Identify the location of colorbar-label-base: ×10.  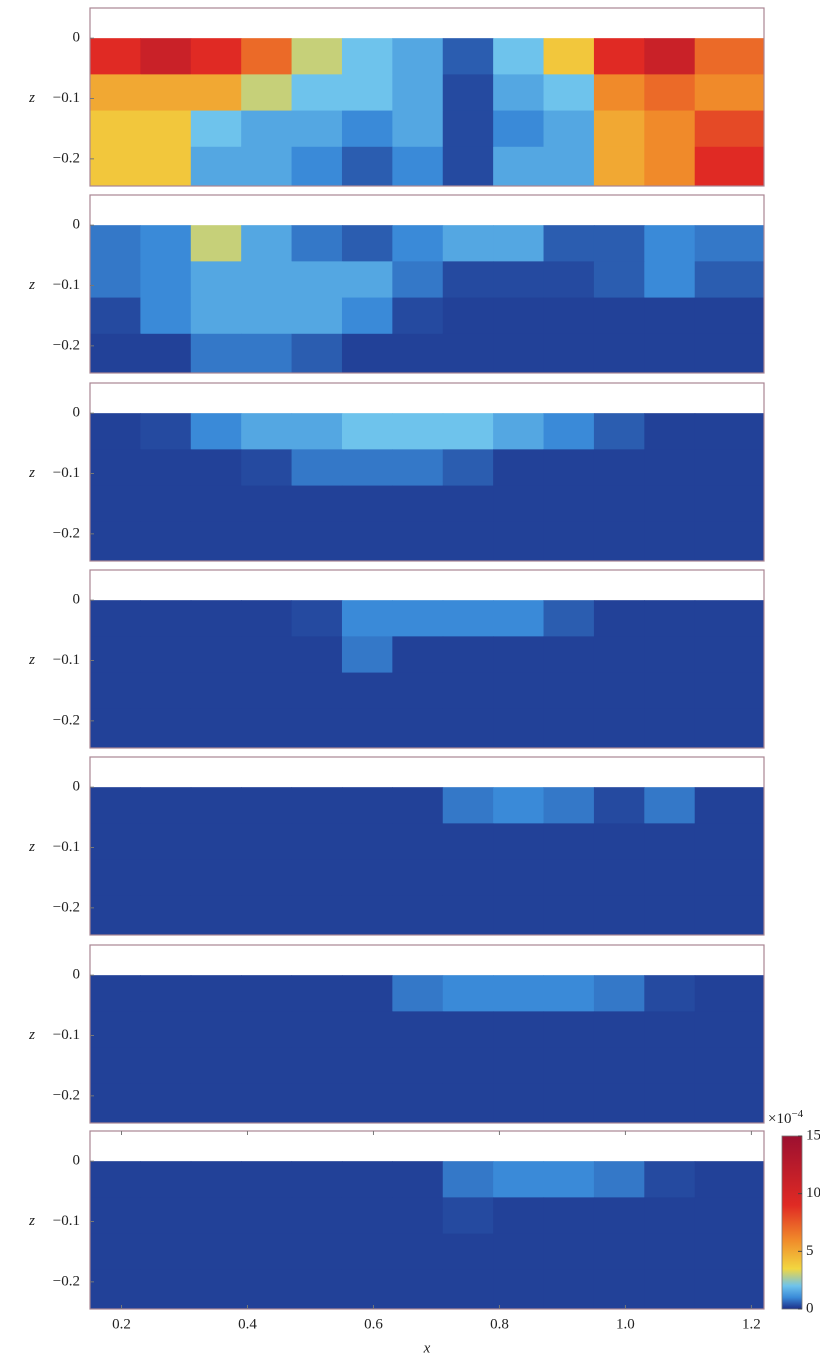
(779, 1119).